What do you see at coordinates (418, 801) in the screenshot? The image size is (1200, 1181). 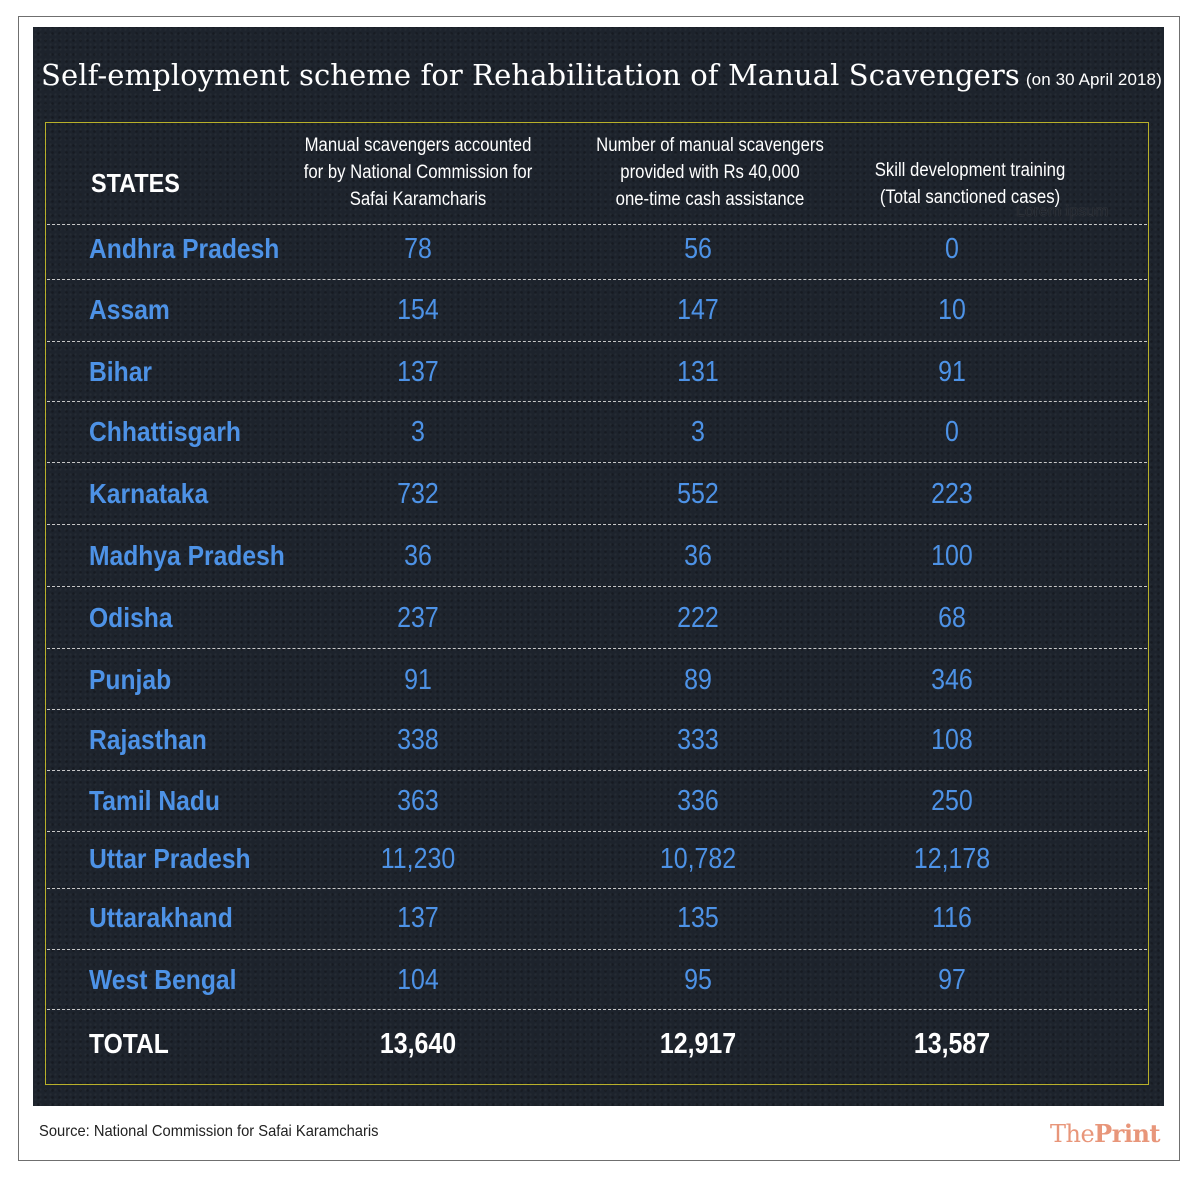 I see `cell-accounted: 363` at bounding box center [418, 801].